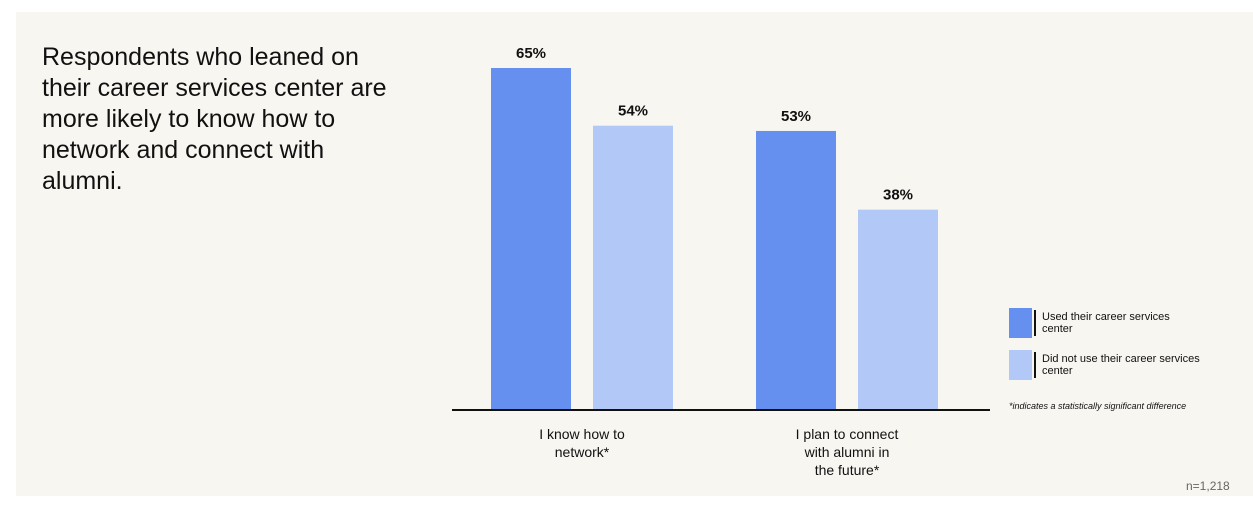 This screenshot has height=508, width=1253. I want to click on data-label: 54%, so click(633, 111).